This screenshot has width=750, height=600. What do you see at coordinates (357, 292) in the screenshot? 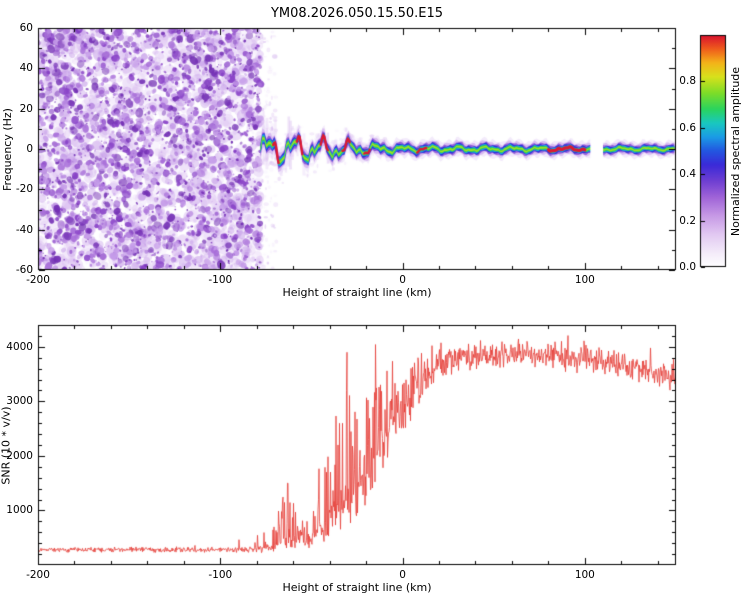
I see `spectrogram-xaxis-label: Height of straight line (km)` at bounding box center [357, 292].